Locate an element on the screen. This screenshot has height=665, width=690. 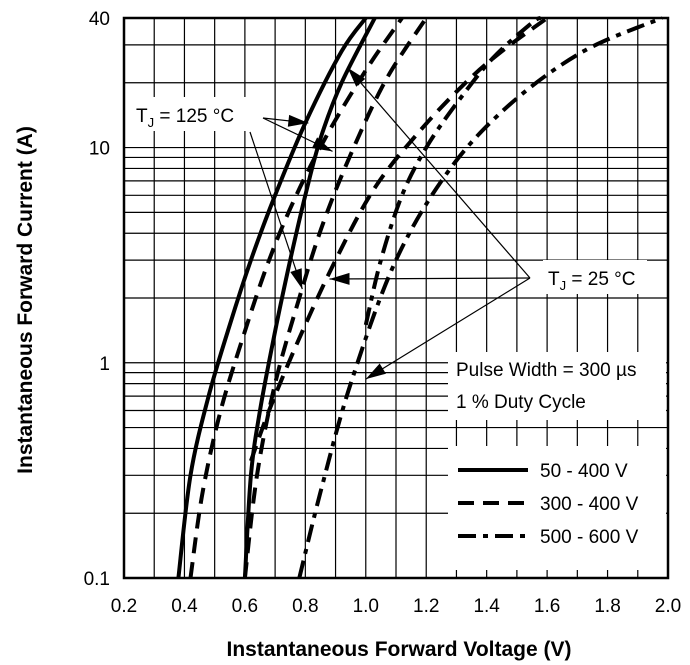
duty-cycle-label: 1 % Duty Cycle is located at coordinates (521, 402).